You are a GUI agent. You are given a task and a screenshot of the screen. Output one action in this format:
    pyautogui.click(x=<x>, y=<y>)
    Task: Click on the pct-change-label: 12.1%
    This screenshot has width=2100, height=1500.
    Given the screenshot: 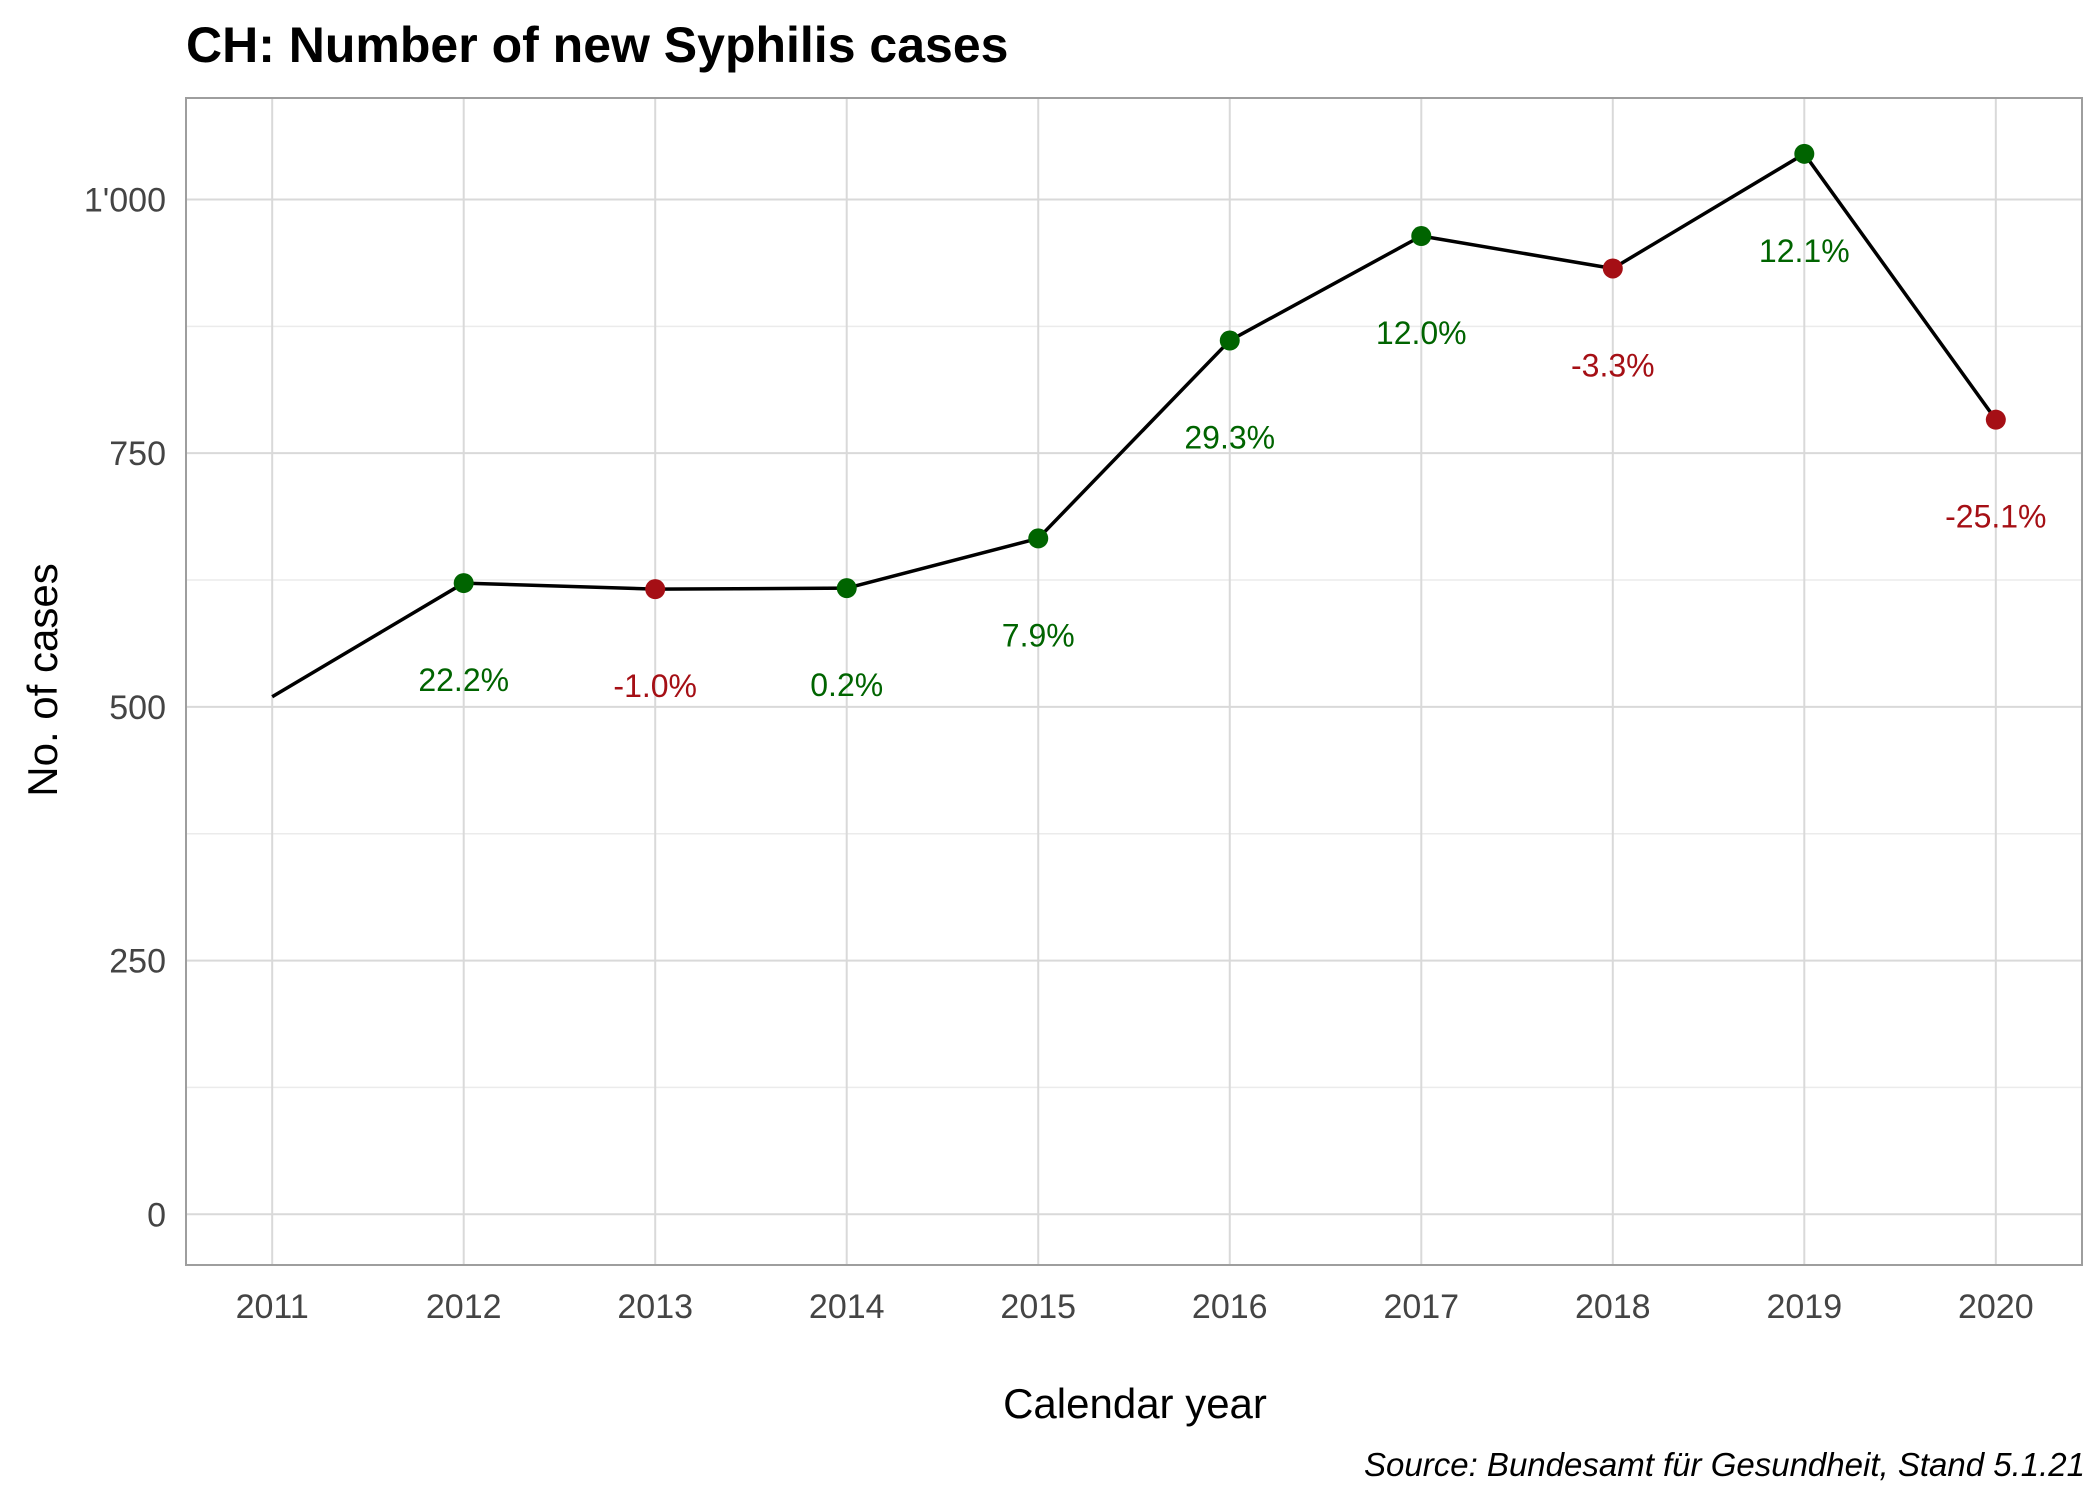 What is the action you would take?
    pyautogui.click(x=1804, y=251)
    